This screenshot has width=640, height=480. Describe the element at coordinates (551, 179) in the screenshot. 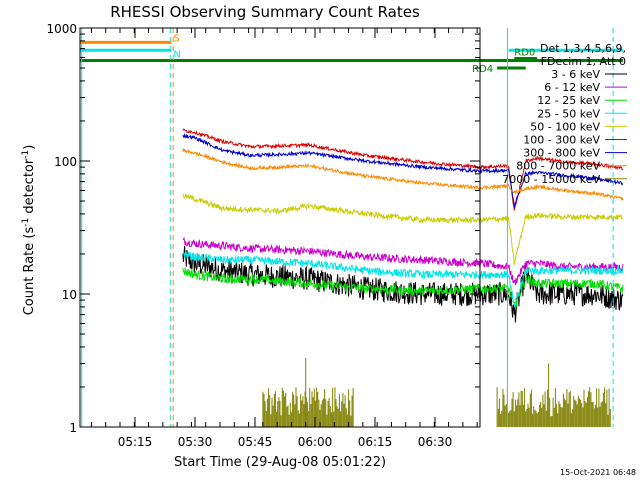

I see `legend-label-7000-15000-kev: 7000 - 15000 keV` at that location.